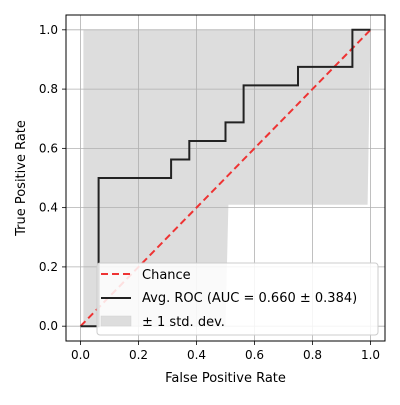 The width and height of the screenshot is (400, 405). I want to click on y-tick-label: 0.0, so click(48, 326).